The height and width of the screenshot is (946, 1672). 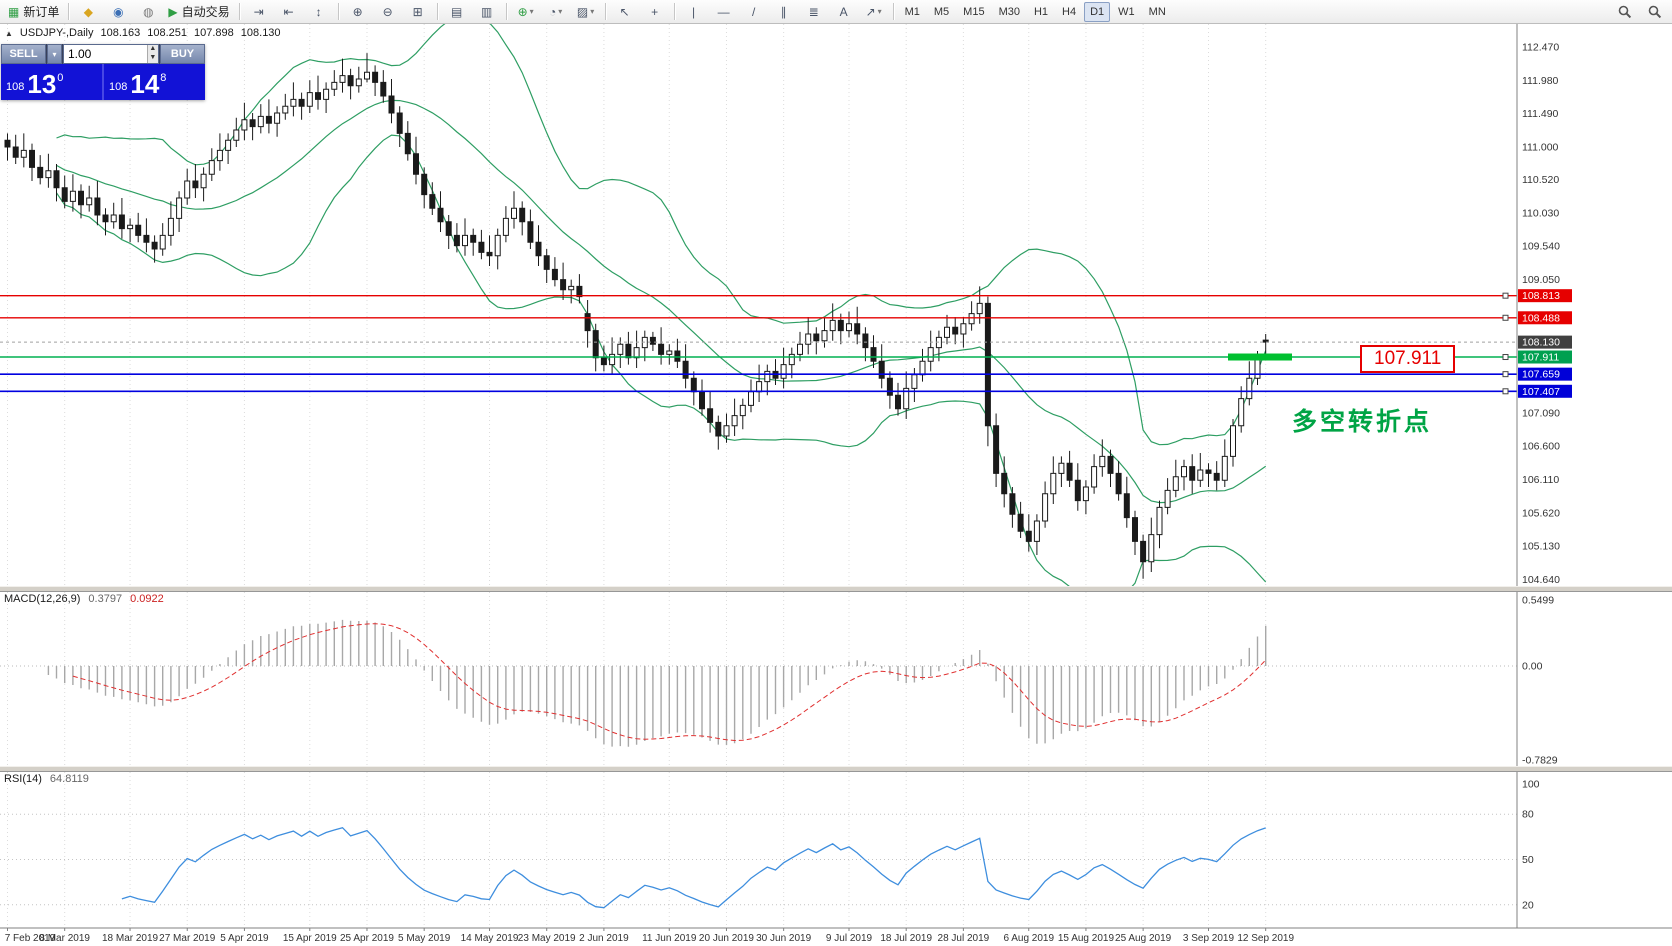 I want to click on terminal-button: ◍, so click(x=148, y=12).